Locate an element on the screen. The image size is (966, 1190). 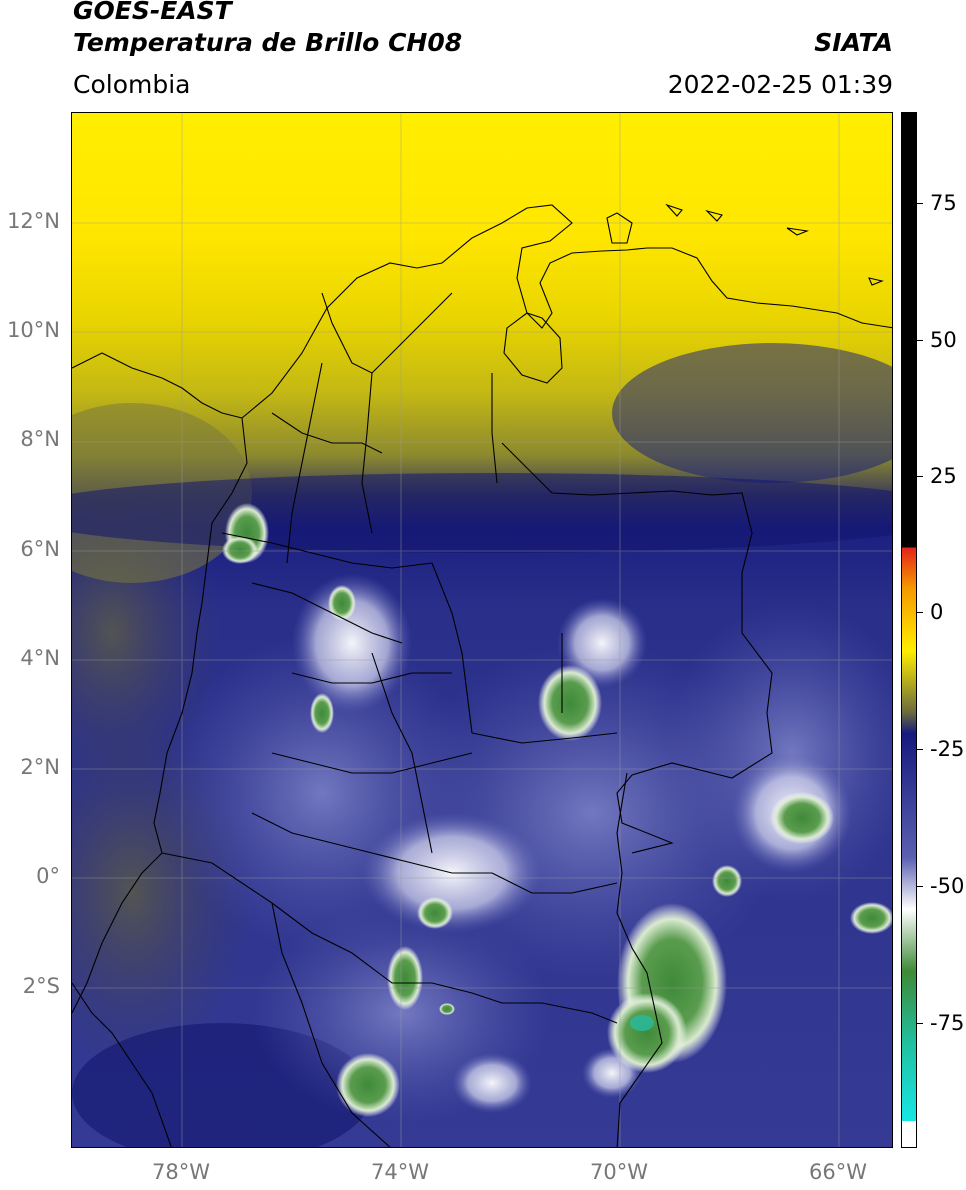
region-label: Colombia is located at coordinates (132, 84).